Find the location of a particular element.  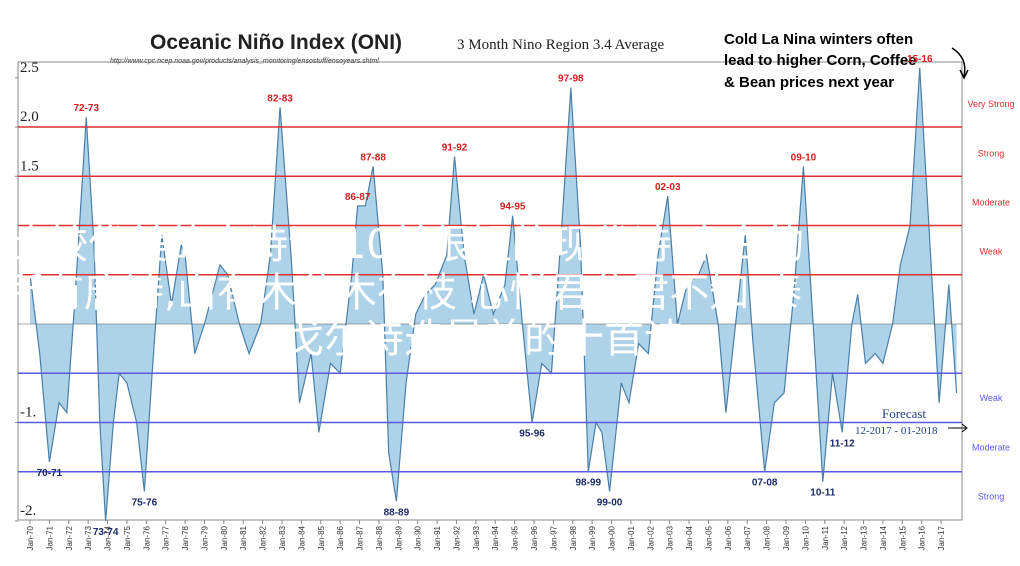

x-tick-label: Jan-16 is located at coordinates (922, 537).